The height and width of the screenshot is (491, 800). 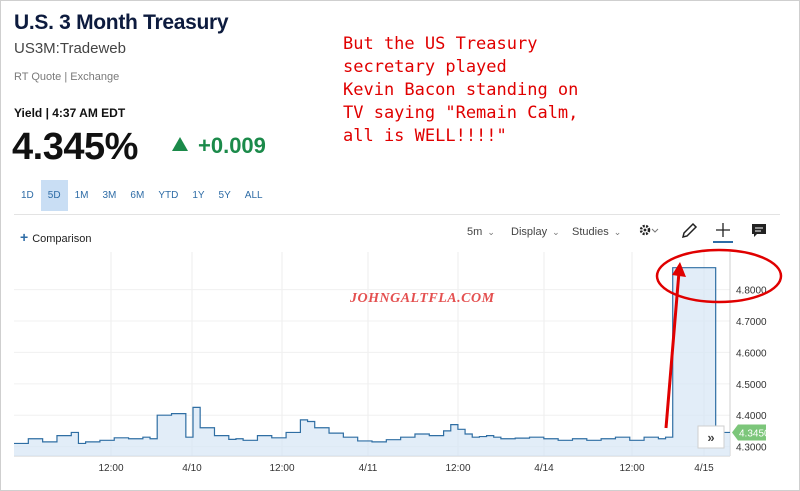 I want to click on range-5y: 5Y, so click(x=224, y=195).